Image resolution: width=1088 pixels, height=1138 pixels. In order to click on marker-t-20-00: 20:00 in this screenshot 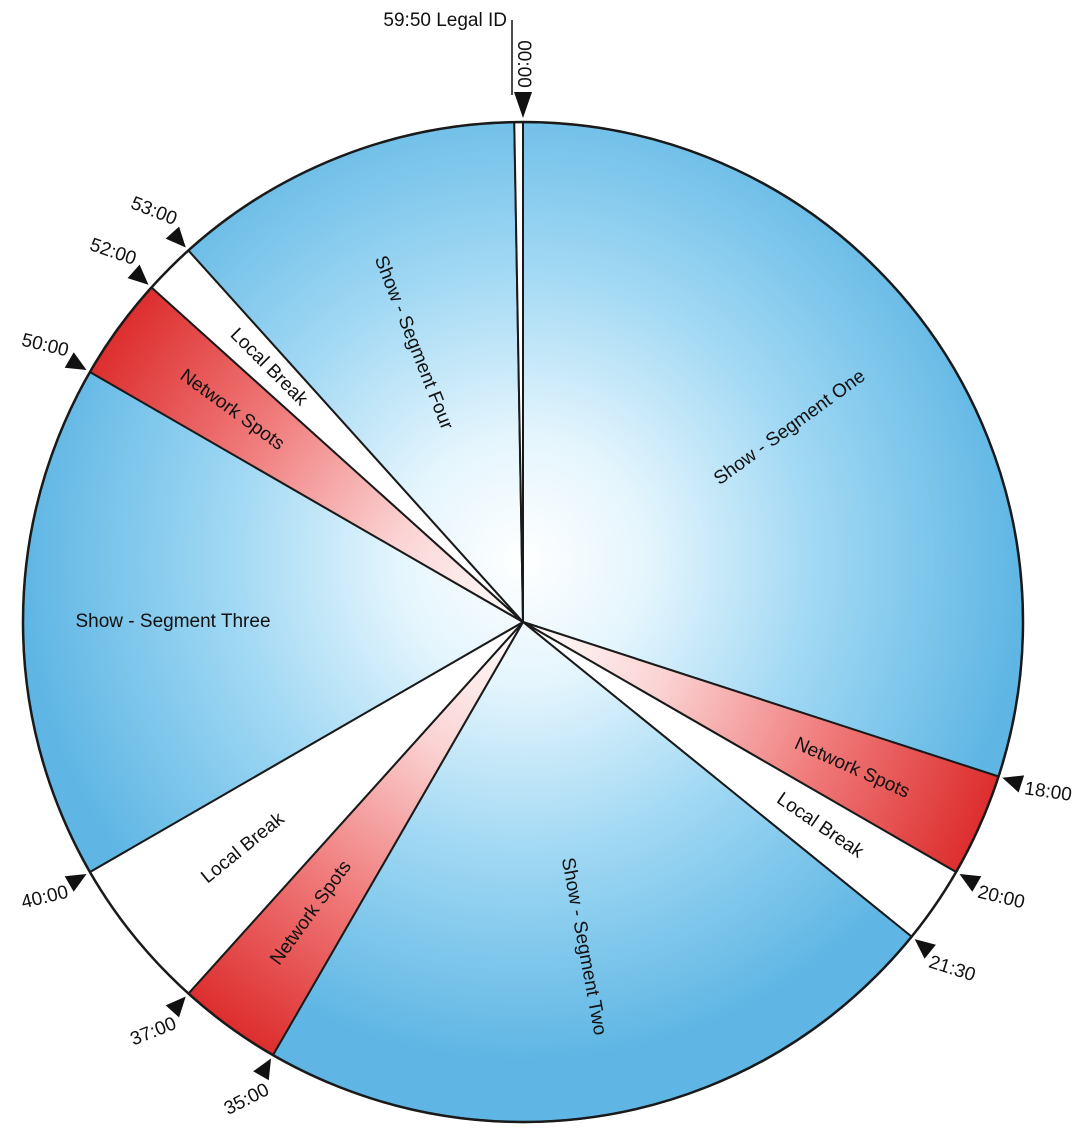, I will do `click(993, 894)`.